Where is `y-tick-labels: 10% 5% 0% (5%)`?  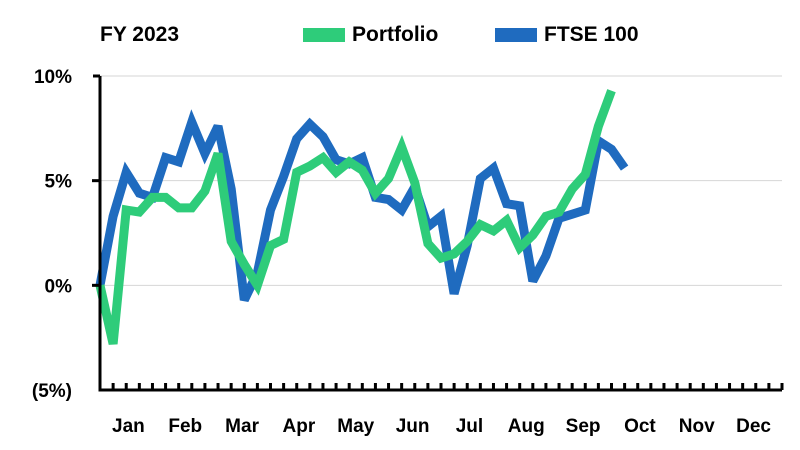 y-tick-labels: 10% 5% 0% (5%) is located at coordinates (52, 234).